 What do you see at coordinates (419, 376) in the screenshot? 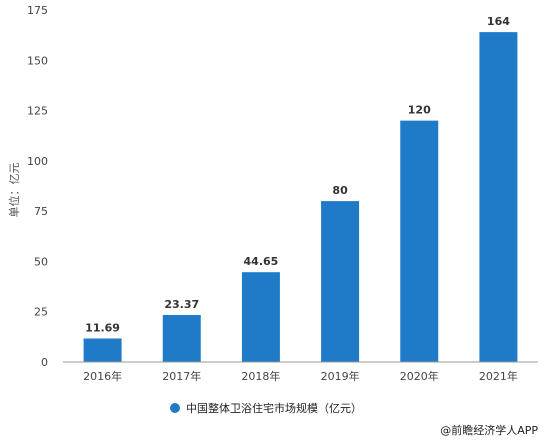
I see `x-tick-label: 2020年` at bounding box center [419, 376].